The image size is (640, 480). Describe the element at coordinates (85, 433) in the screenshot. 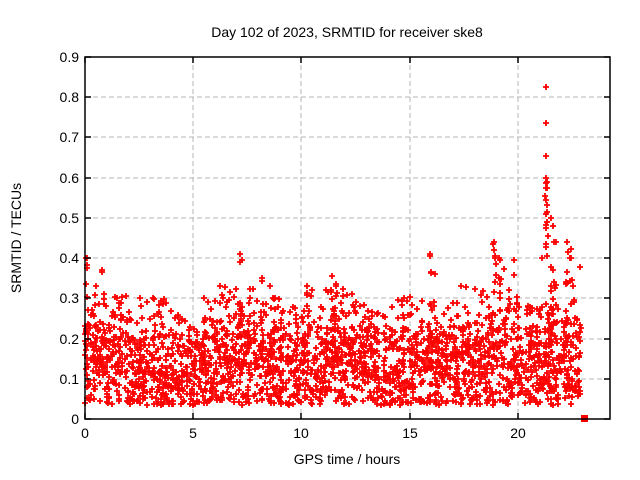

I see `x-tick-label: 0` at that location.